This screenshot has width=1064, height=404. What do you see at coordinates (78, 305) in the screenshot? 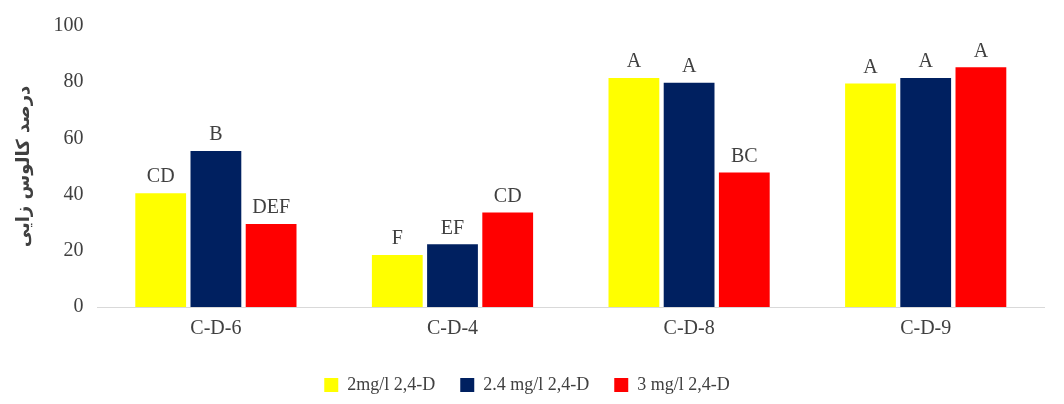
I see `y-tick-label: 0` at bounding box center [78, 305].